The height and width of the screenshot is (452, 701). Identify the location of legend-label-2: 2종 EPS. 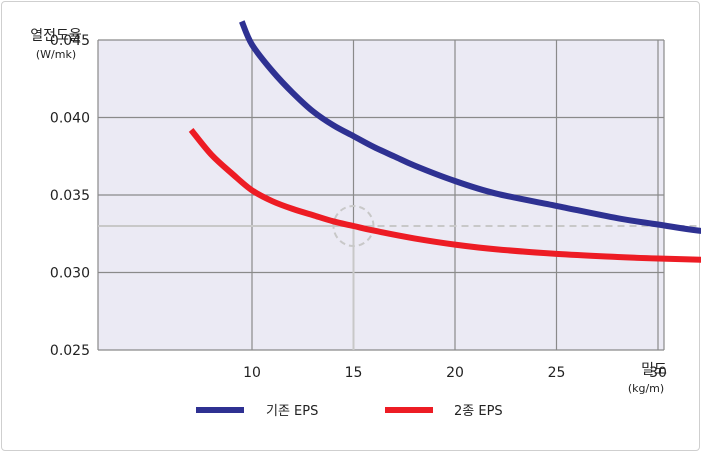
(478, 411).